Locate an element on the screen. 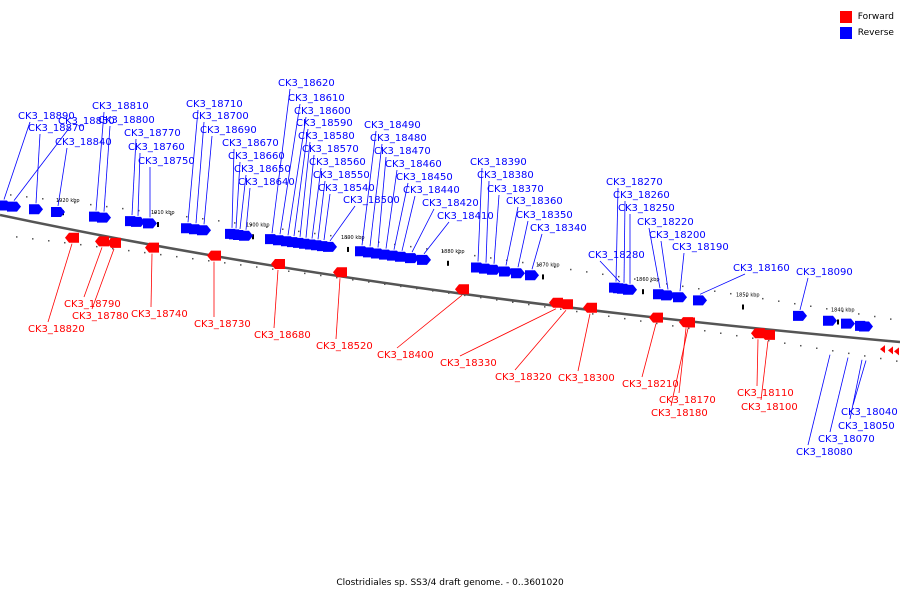  reverse-gene-label: CK3_18800 is located at coordinates (126, 120).